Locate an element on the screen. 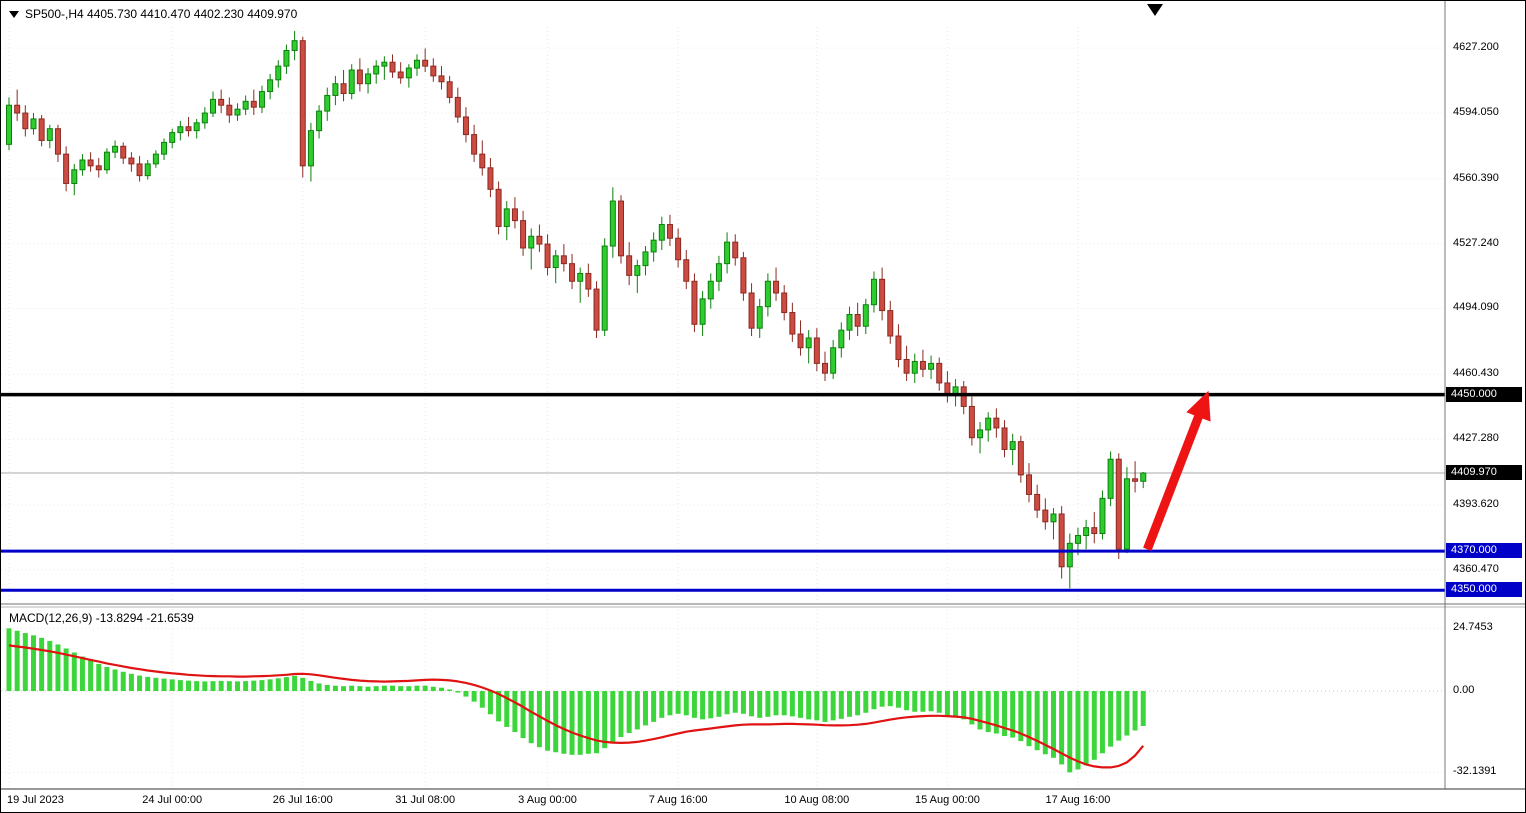 The width and height of the screenshot is (1526, 813). macd-indicator-label: MACD(12,26,9) -13.8294 -21.6539 is located at coordinates (101, 618).